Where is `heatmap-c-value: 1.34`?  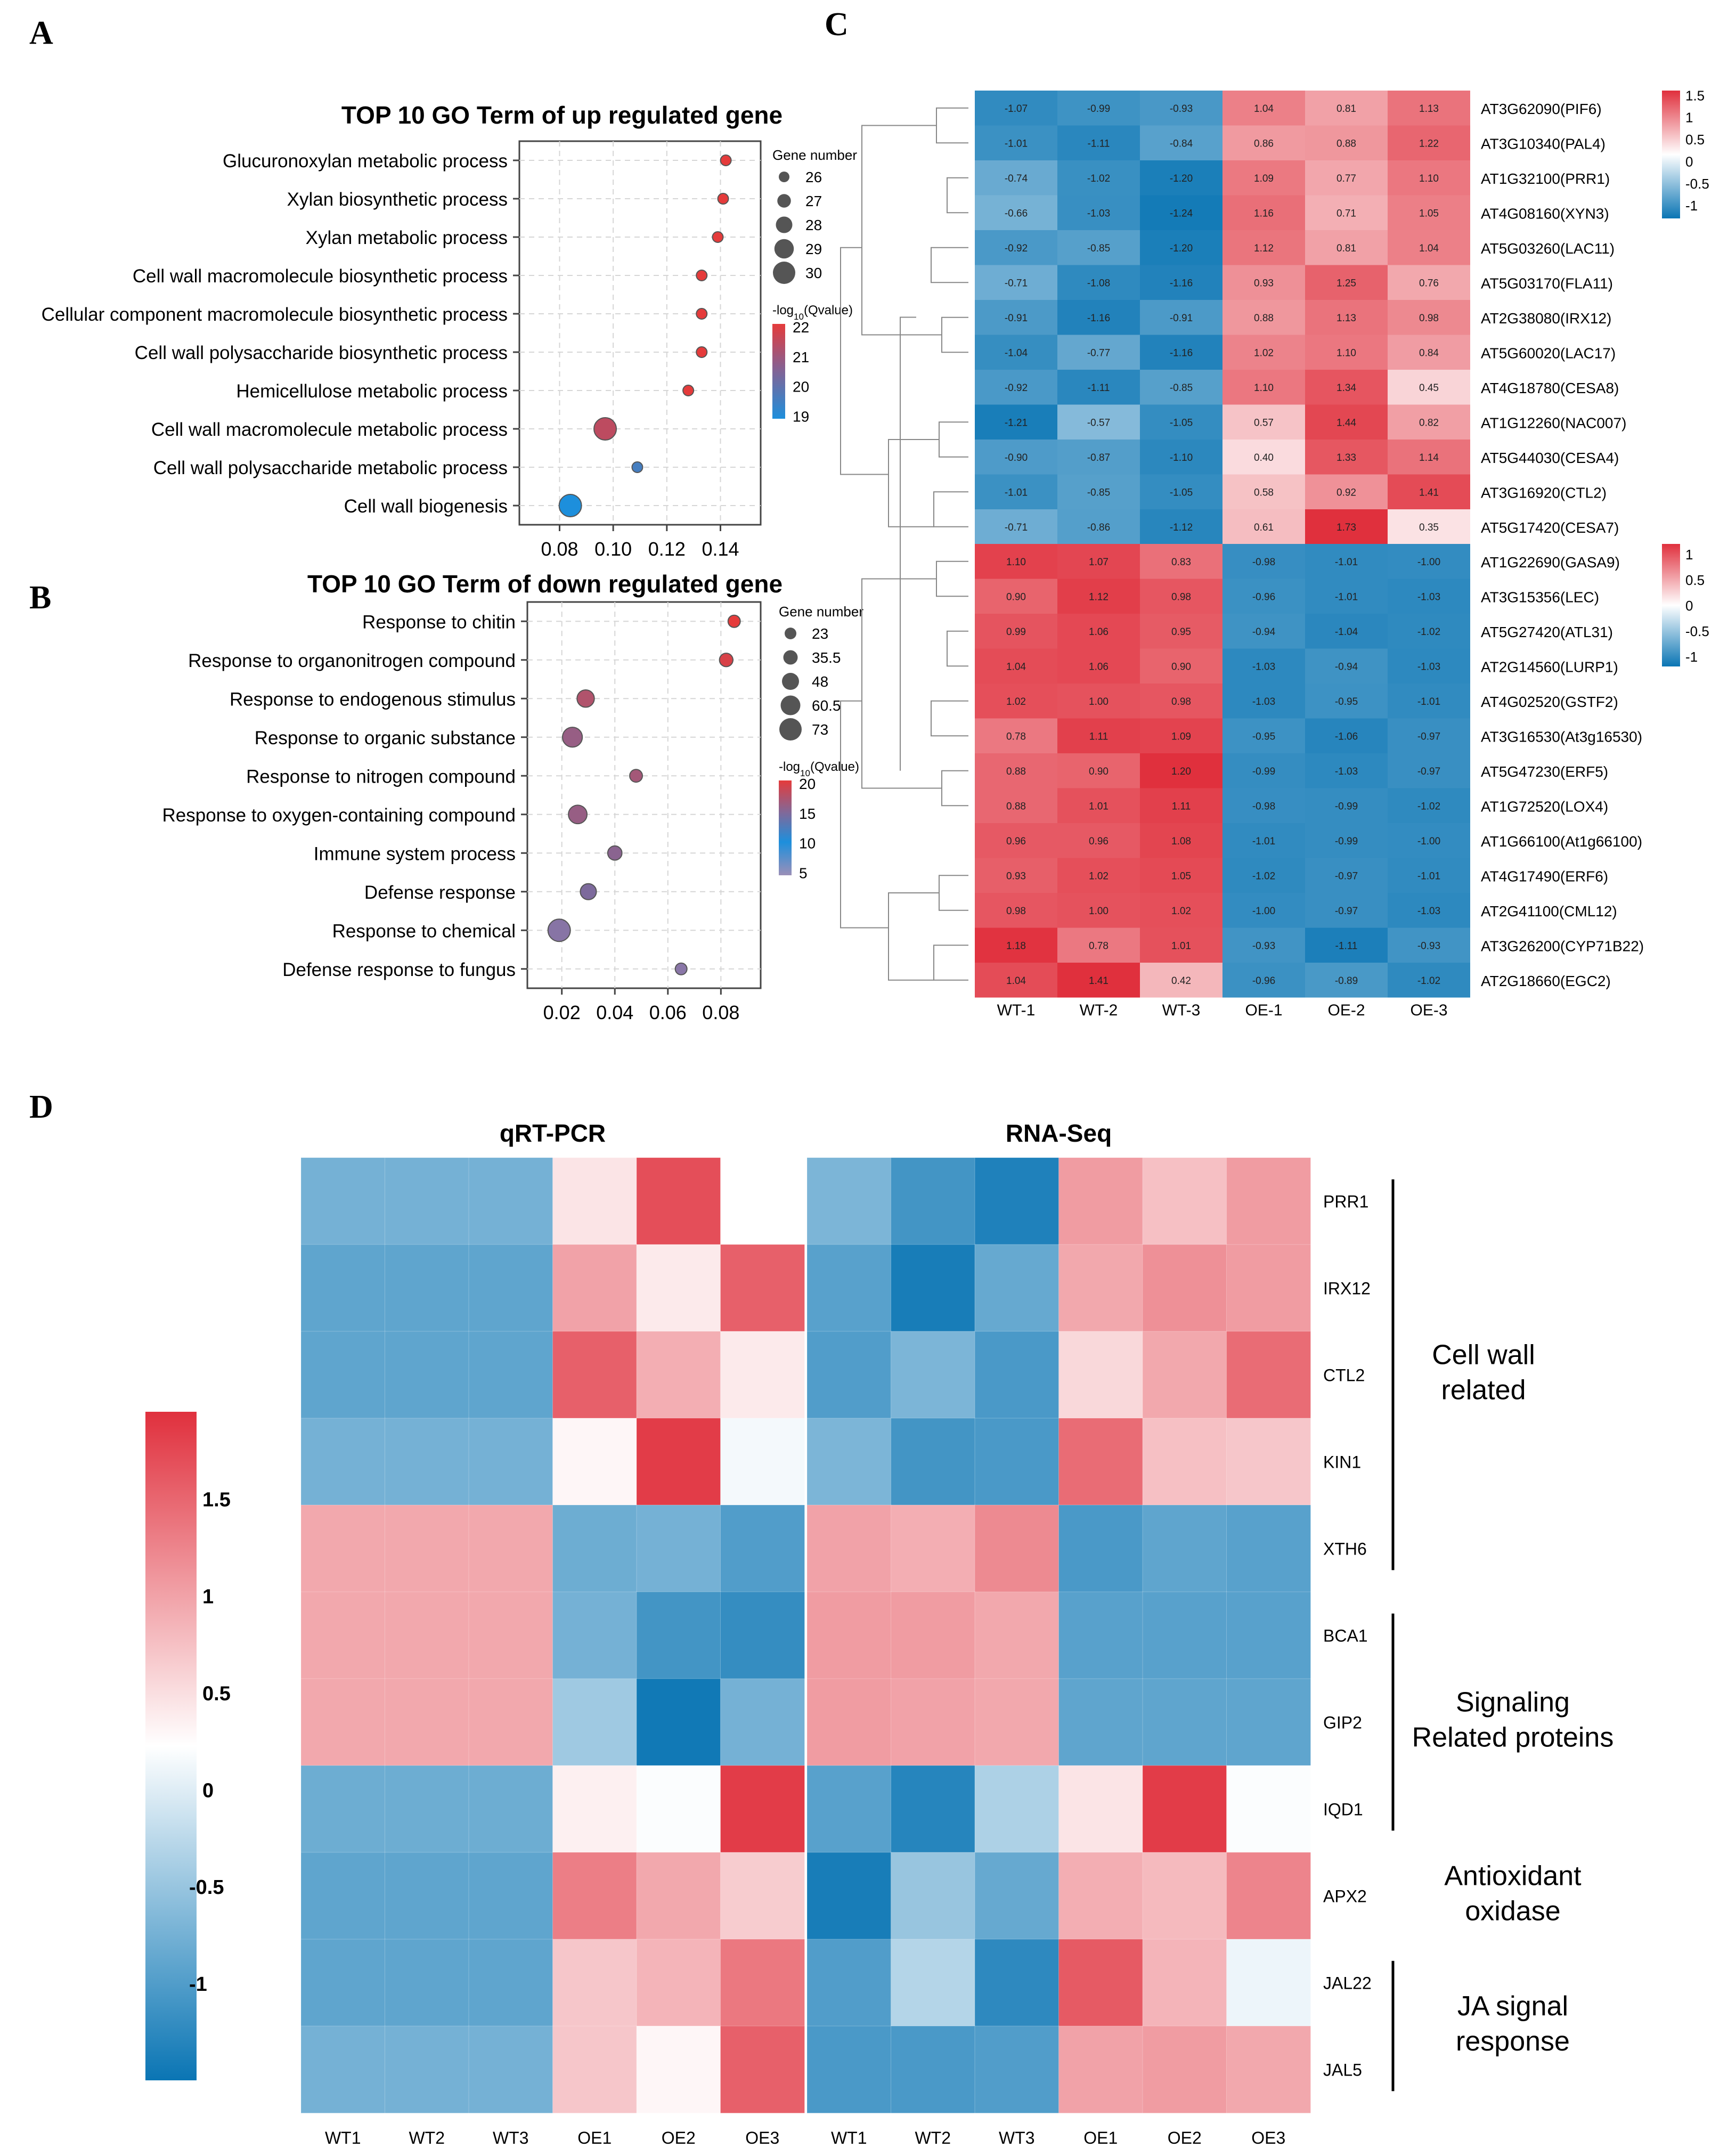
heatmap-c-value: 1.34 is located at coordinates (1346, 388).